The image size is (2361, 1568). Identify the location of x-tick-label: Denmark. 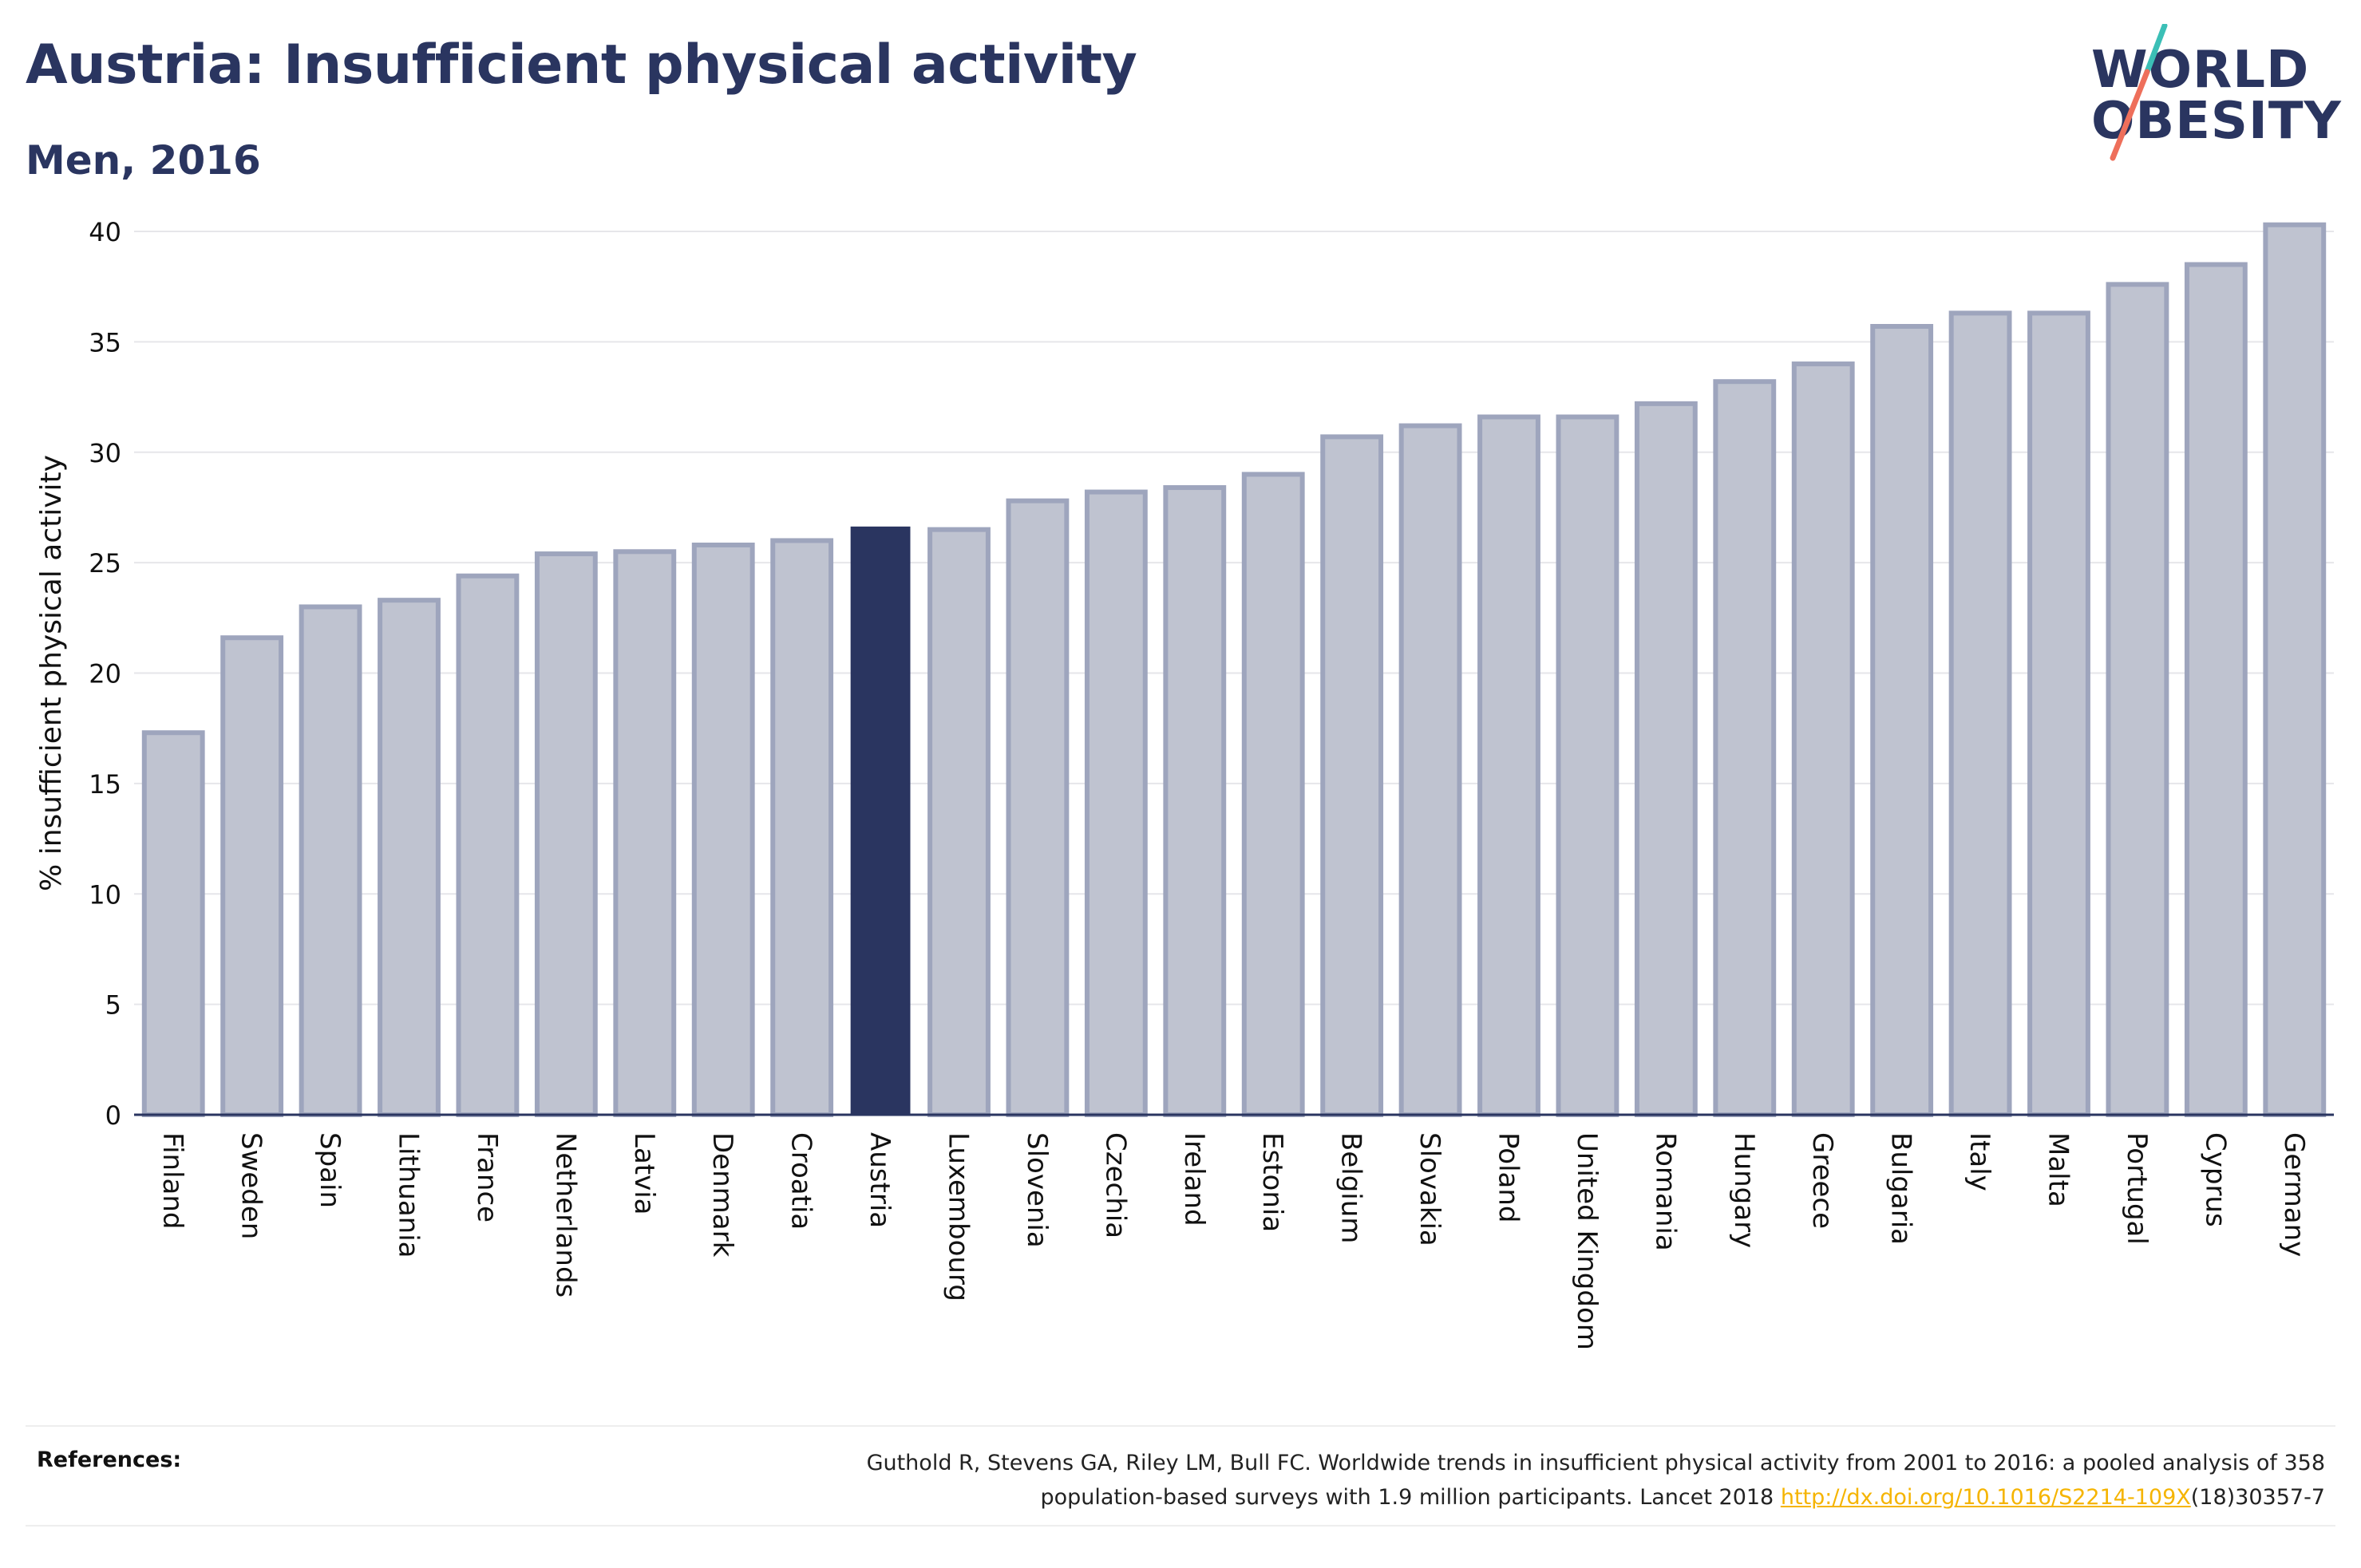
(722, 1195).